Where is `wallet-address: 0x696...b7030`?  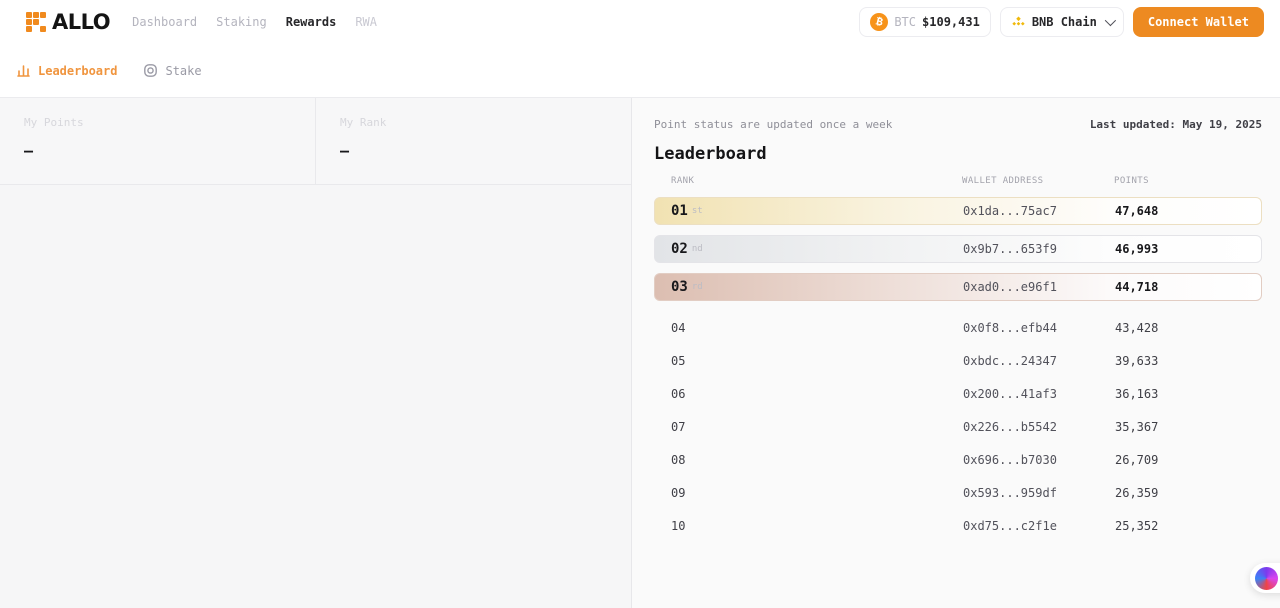 wallet-address: 0x696...b7030 is located at coordinates (1010, 459).